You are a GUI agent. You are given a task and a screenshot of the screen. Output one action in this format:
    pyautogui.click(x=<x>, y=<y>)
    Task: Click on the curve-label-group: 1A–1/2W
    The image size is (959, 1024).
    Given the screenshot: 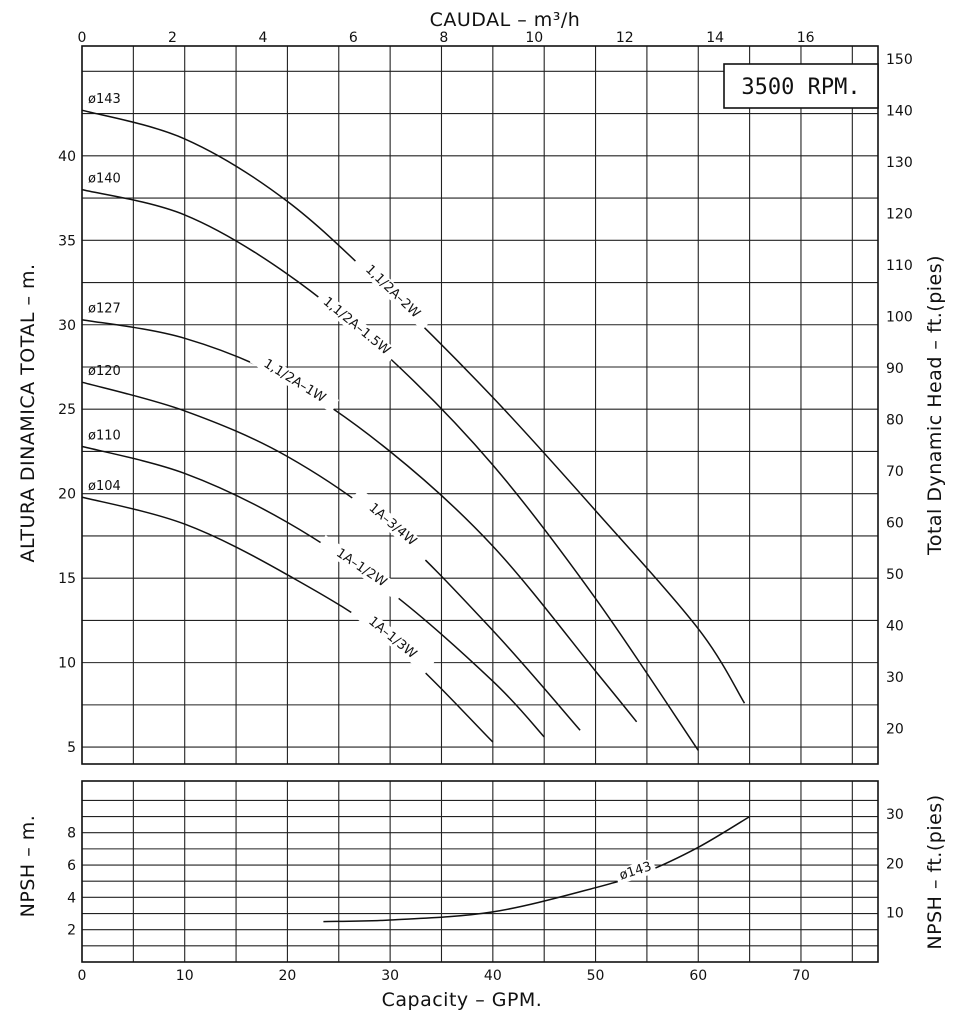 What is the action you would take?
    pyautogui.click(x=361, y=568)
    